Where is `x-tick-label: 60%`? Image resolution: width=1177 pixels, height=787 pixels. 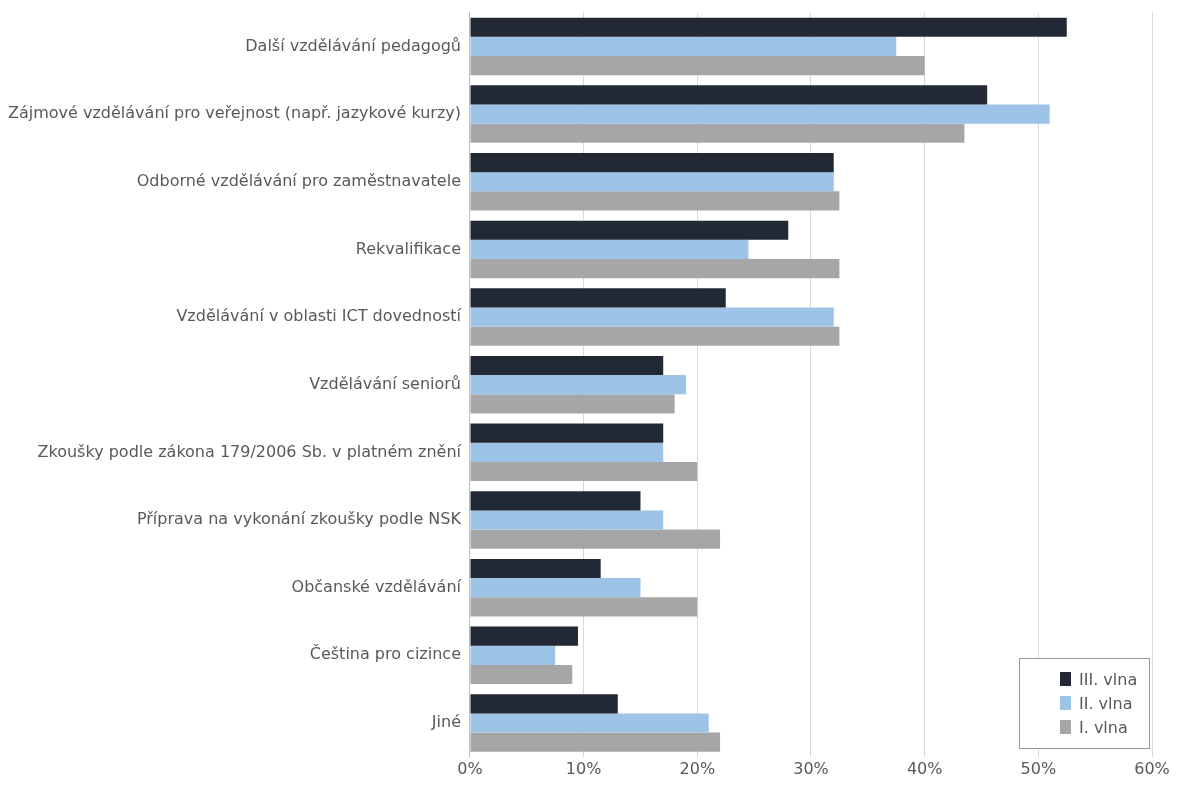
x-tick-label: 60% is located at coordinates (1152, 768).